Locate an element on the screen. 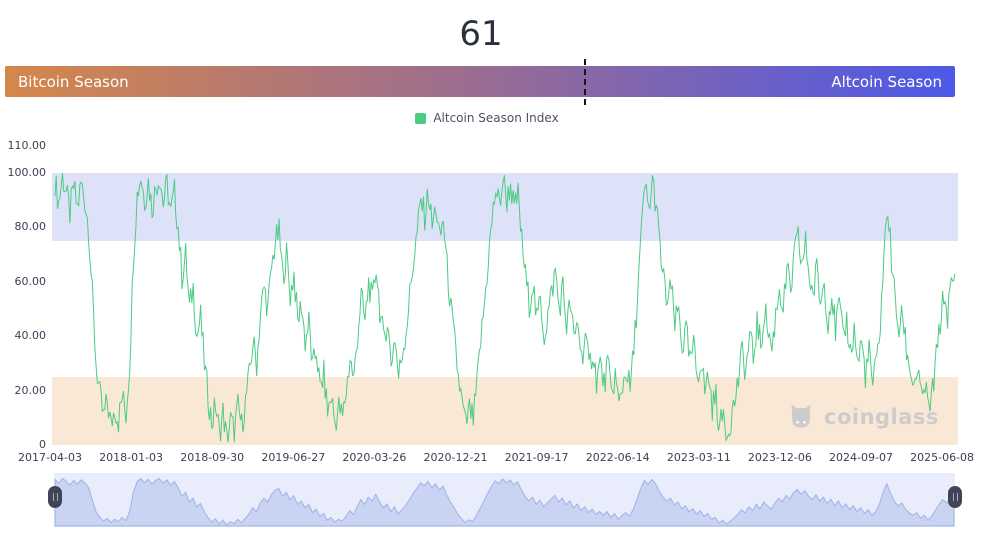 This screenshot has height=551, width=989. current-index-value: 61 is located at coordinates (481, 34).